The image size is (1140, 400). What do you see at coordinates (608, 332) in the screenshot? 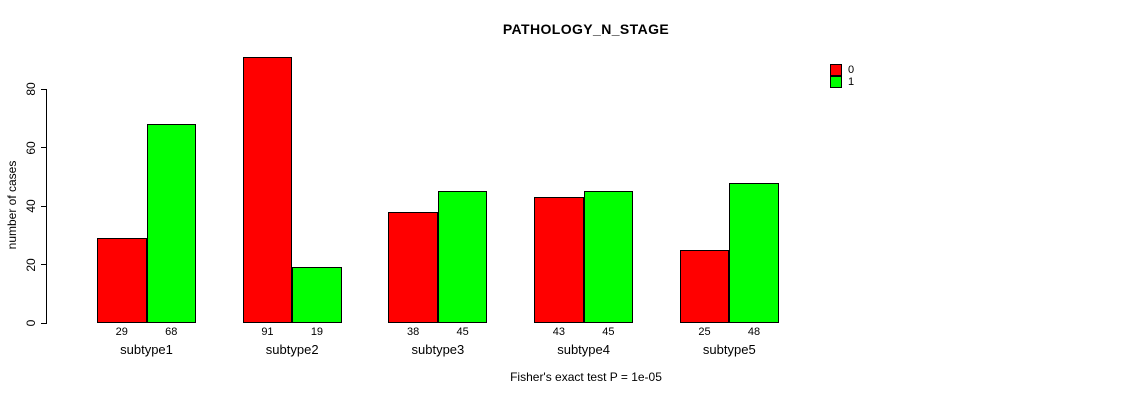
I see `bar-value-subtype4-series-1: 45` at bounding box center [608, 332].